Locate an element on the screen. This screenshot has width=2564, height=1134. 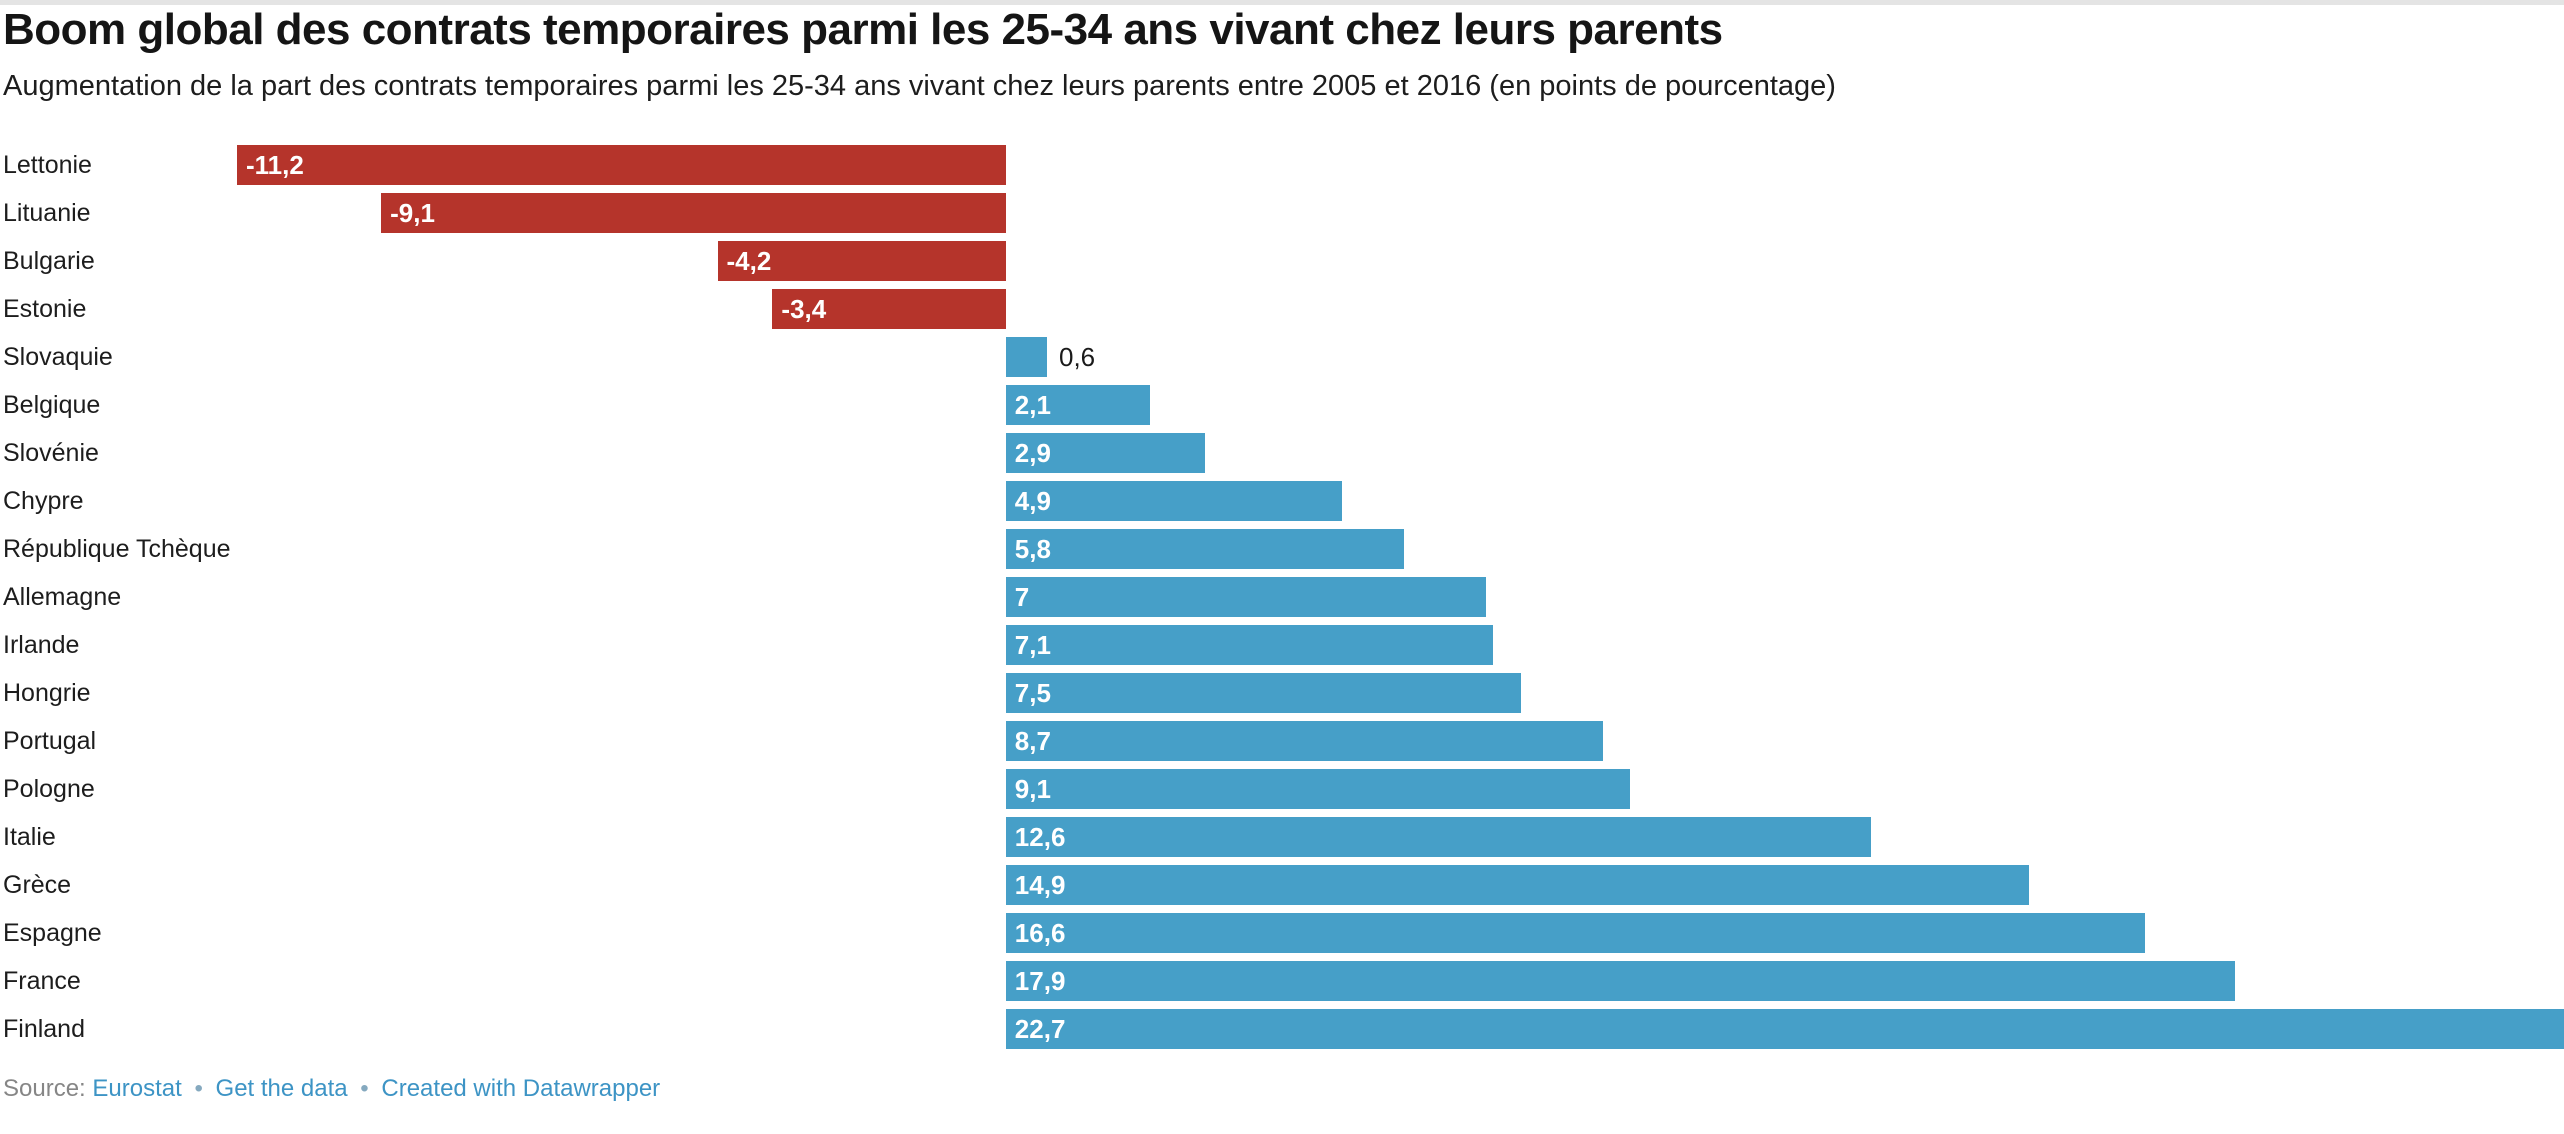
value-label: 14,9 is located at coordinates (1040, 885).